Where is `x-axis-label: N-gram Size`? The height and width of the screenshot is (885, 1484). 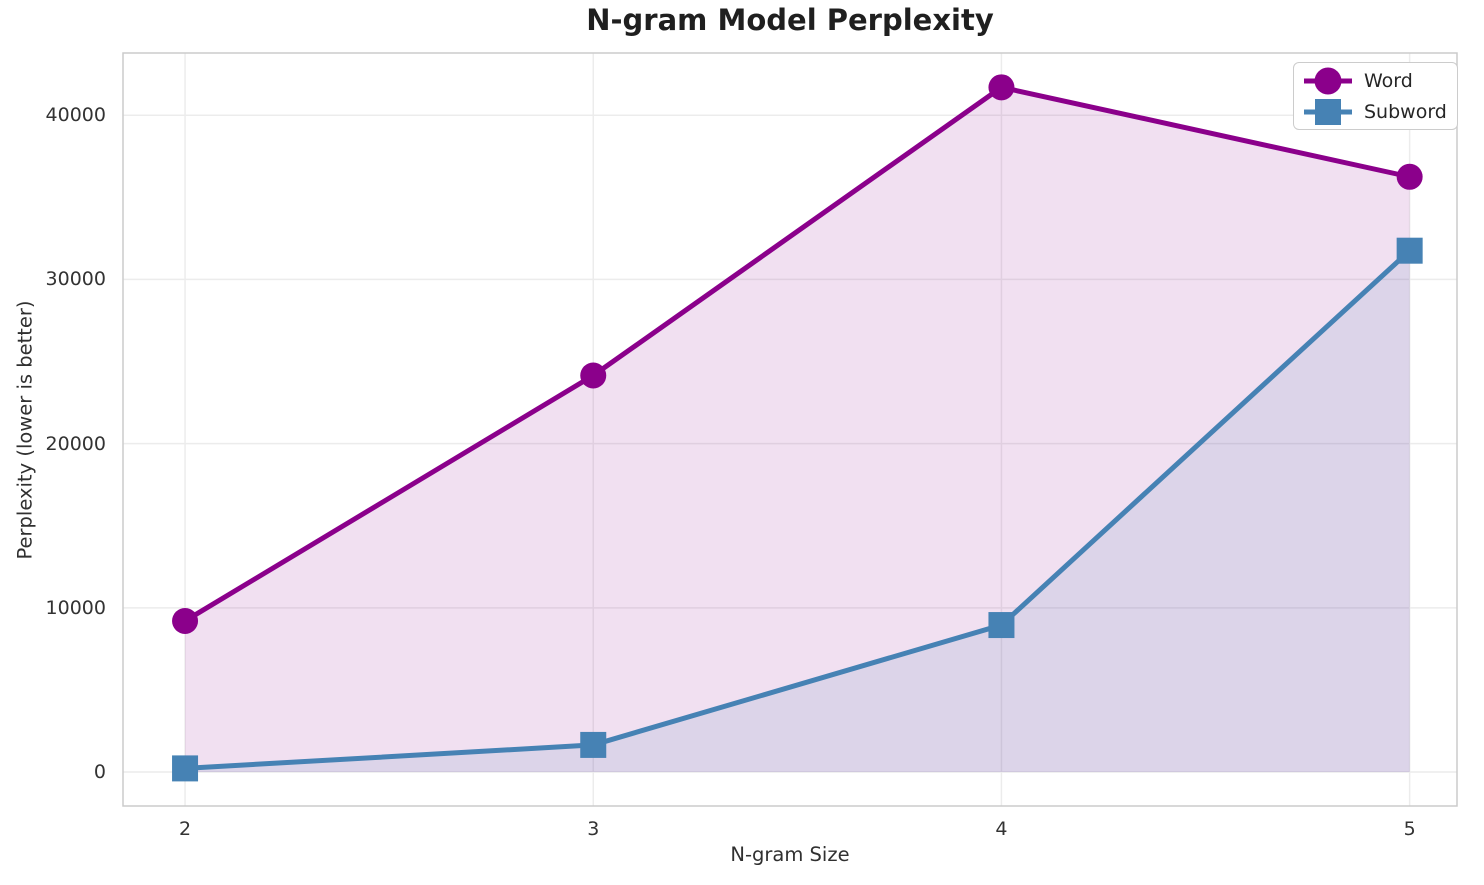
x-axis-label: N-gram Size is located at coordinates (790, 854).